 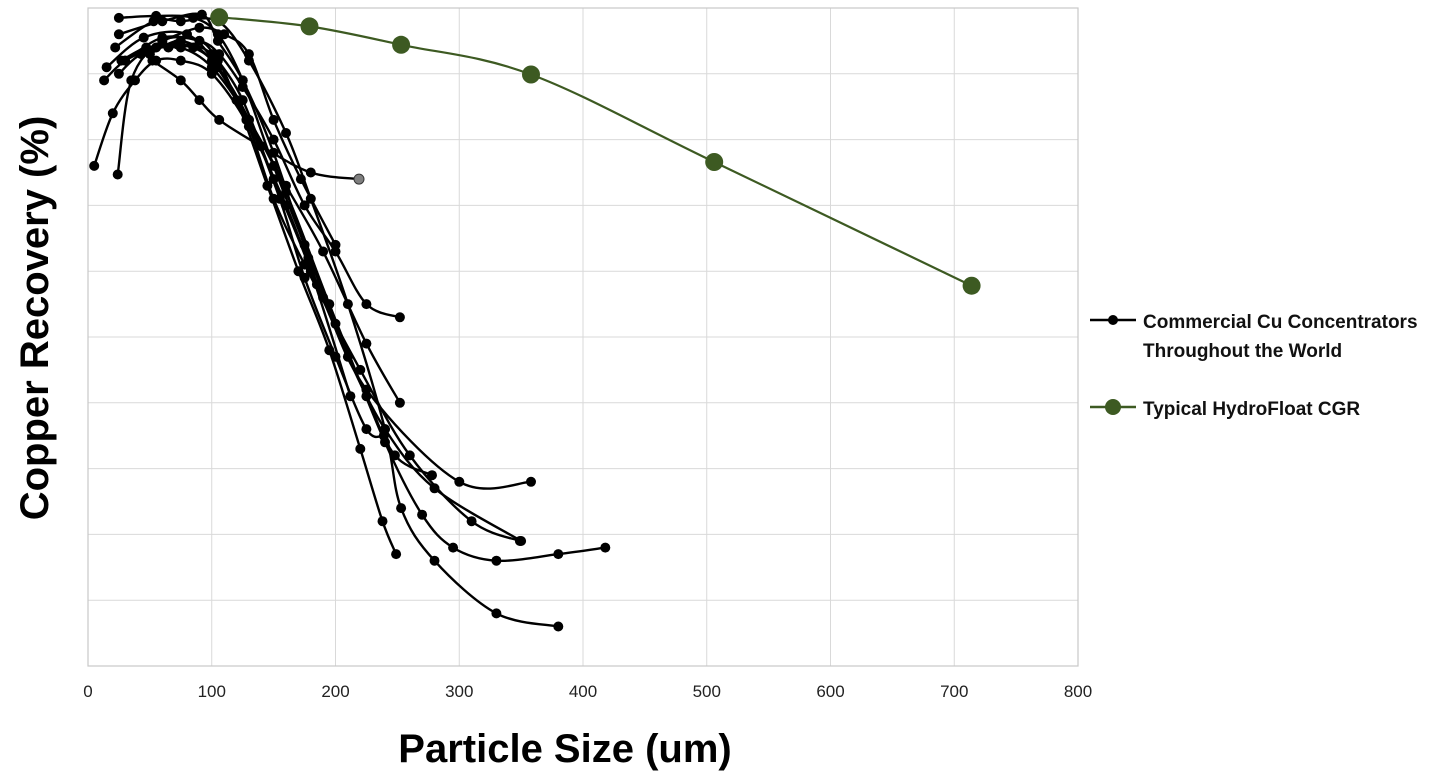 I want to click on x-tick-label: 200, so click(x=335, y=691).